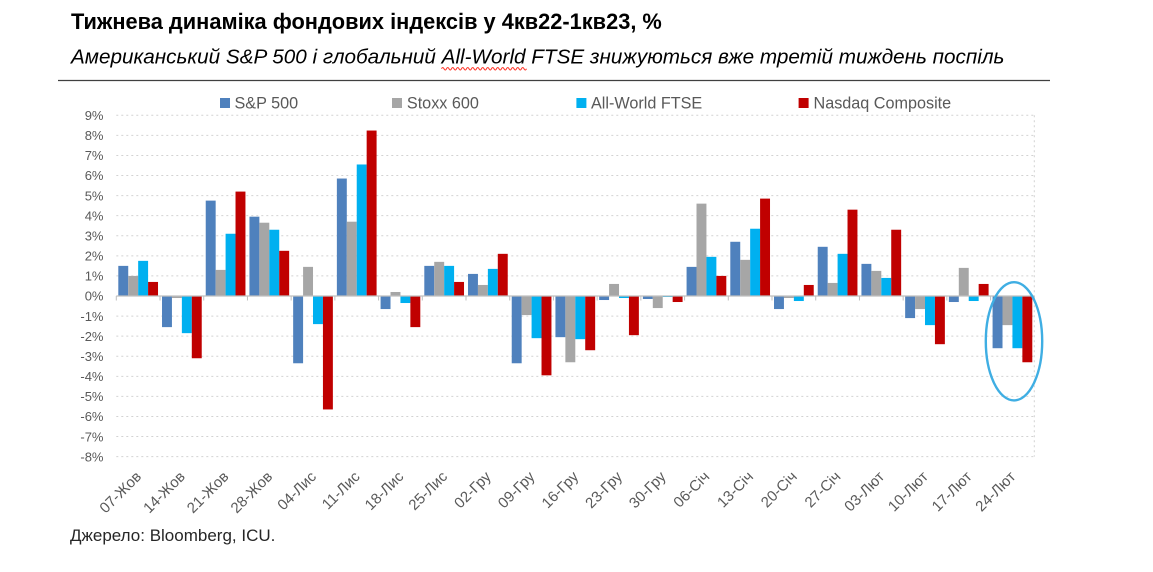 The height and width of the screenshot is (572, 1153). What do you see at coordinates (92, 396) in the screenshot?
I see `svg-text: -5%` at bounding box center [92, 396].